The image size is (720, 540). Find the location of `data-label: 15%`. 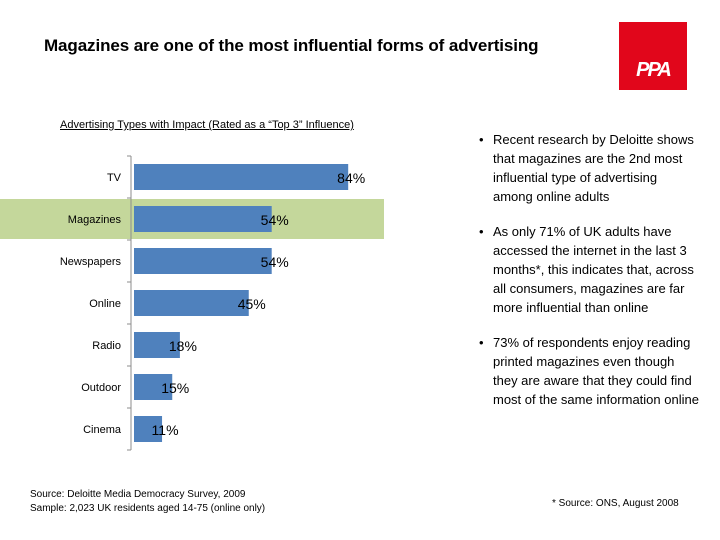

data-label: 15% is located at coordinates (175, 388).